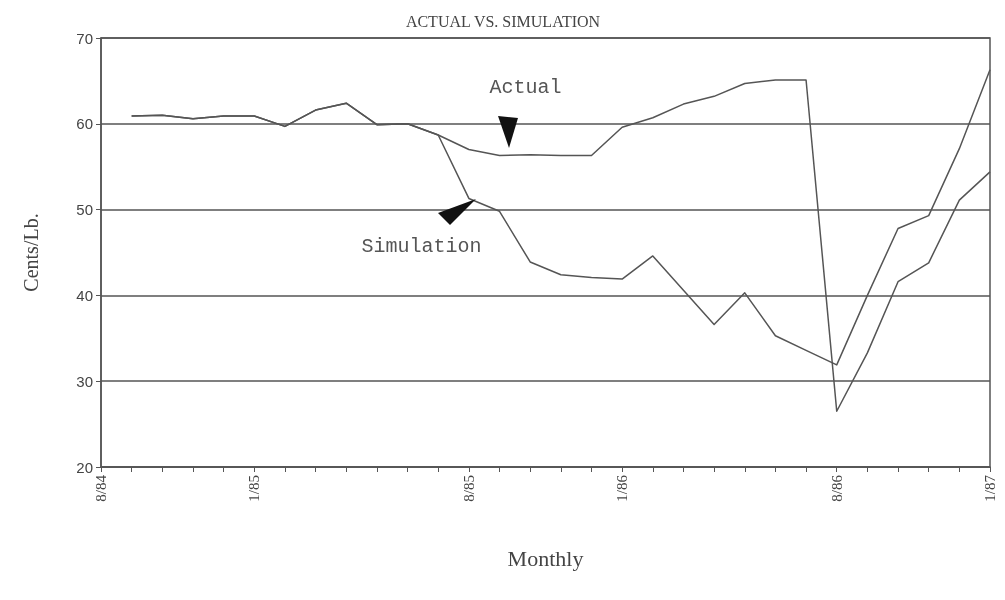 Image resolution: width=1005 pixels, height=600 pixels. Describe the element at coordinates (545, 558) in the screenshot. I see `x-axis-title: Monthly` at that location.